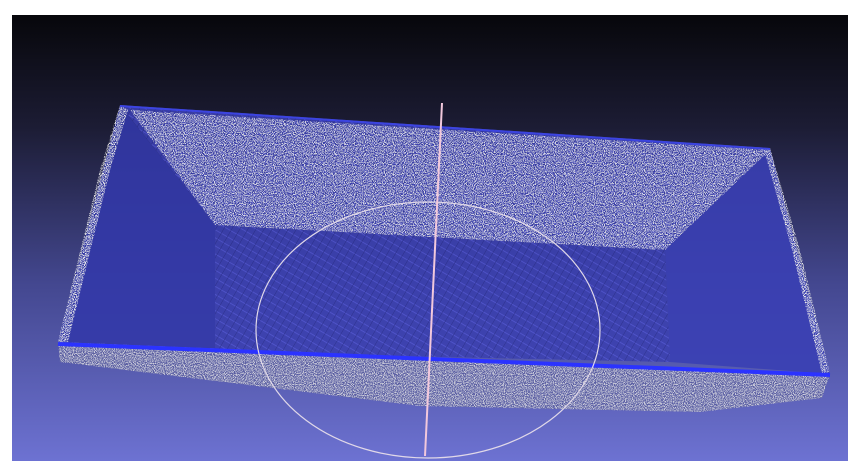 This screenshot has height=469, width=861. I want to click on right-edge-speckle, so click(797, 261).